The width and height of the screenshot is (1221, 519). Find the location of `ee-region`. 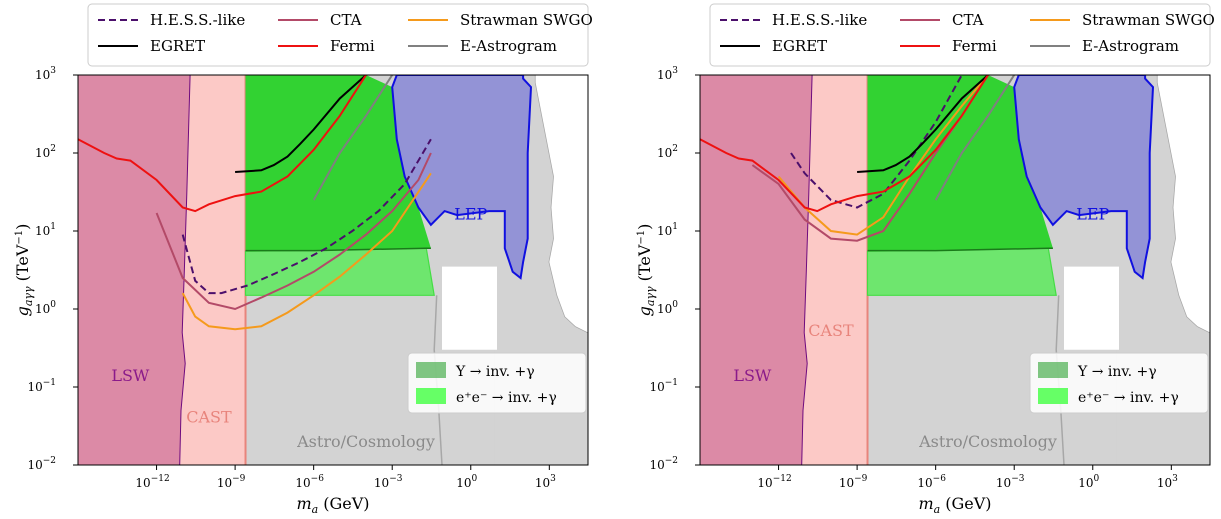

ee-region is located at coordinates (961, 271).